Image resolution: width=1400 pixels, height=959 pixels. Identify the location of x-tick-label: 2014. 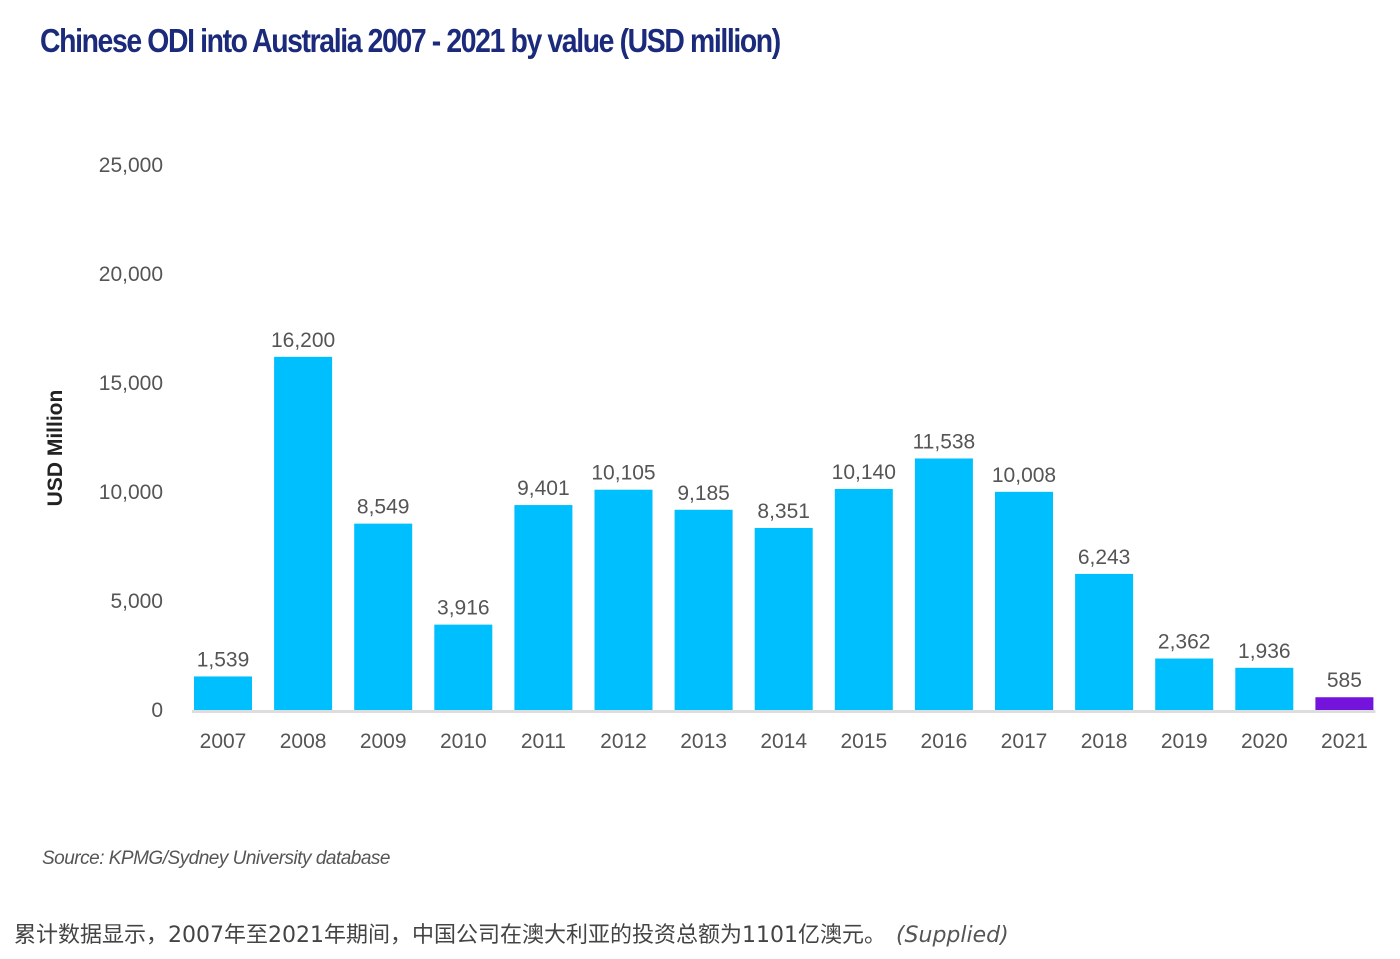
(783, 741).